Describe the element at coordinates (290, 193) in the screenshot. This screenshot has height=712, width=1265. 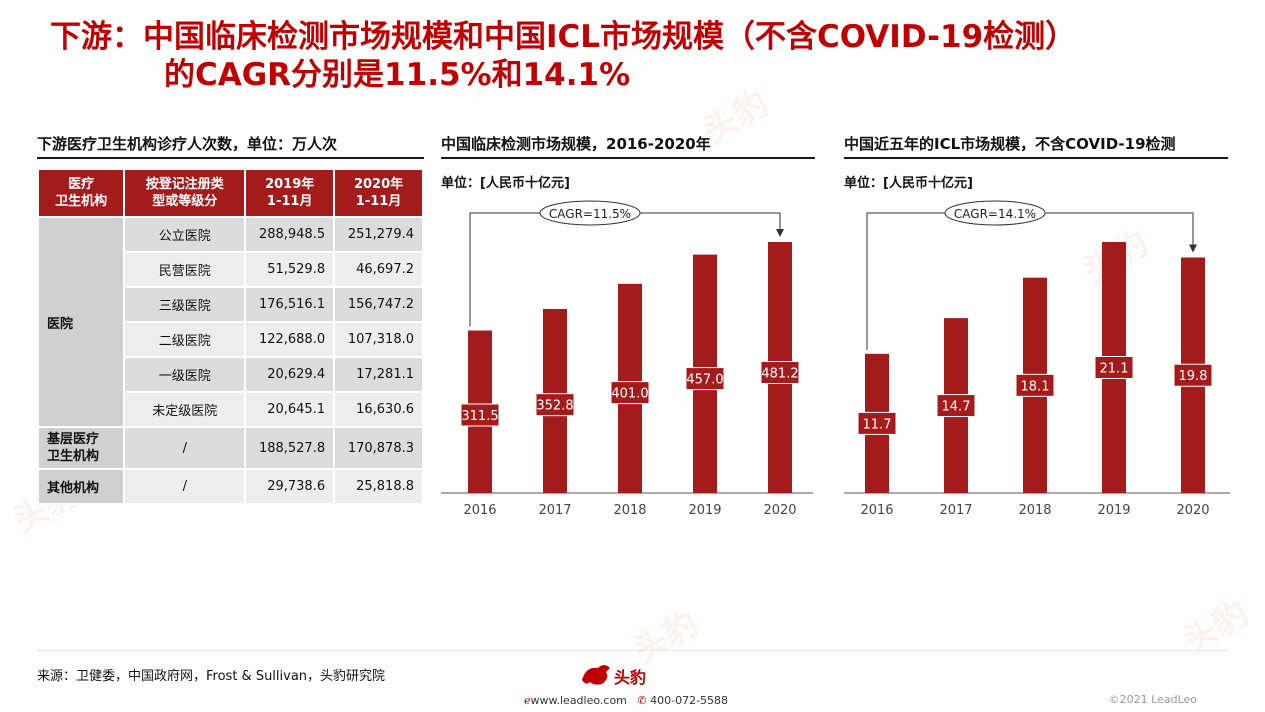
I see `header-2019: 2019年 1-11月` at that location.